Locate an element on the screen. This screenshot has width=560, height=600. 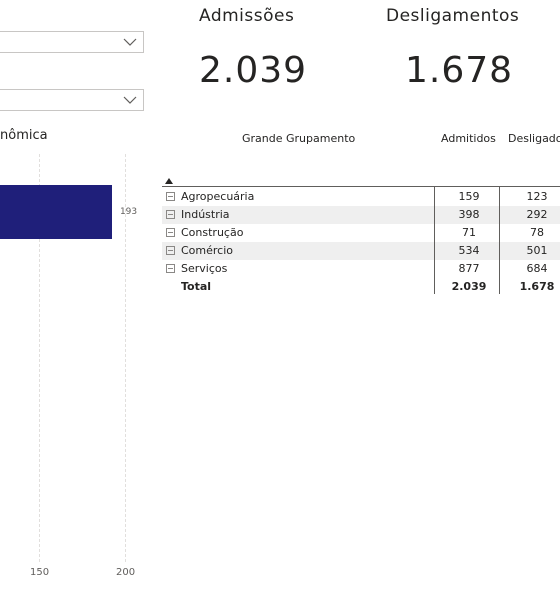
bar is located at coordinates (56, 212).